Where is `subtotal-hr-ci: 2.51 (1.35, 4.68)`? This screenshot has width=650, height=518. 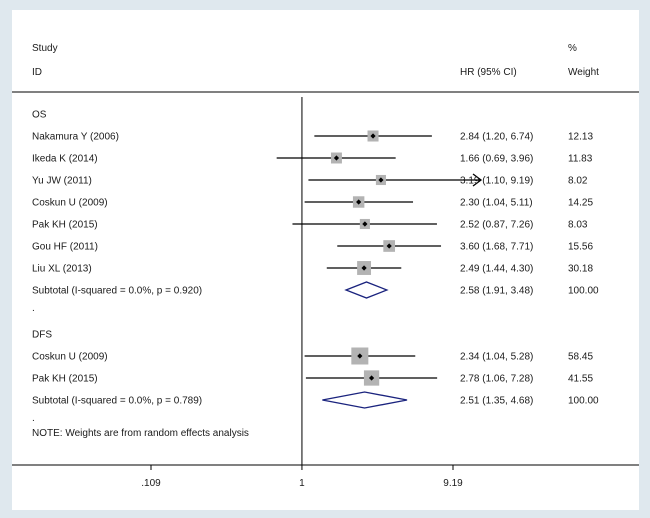
subtotal-hr-ci: 2.51 (1.35, 4.68) is located at coordinates (496, 401).